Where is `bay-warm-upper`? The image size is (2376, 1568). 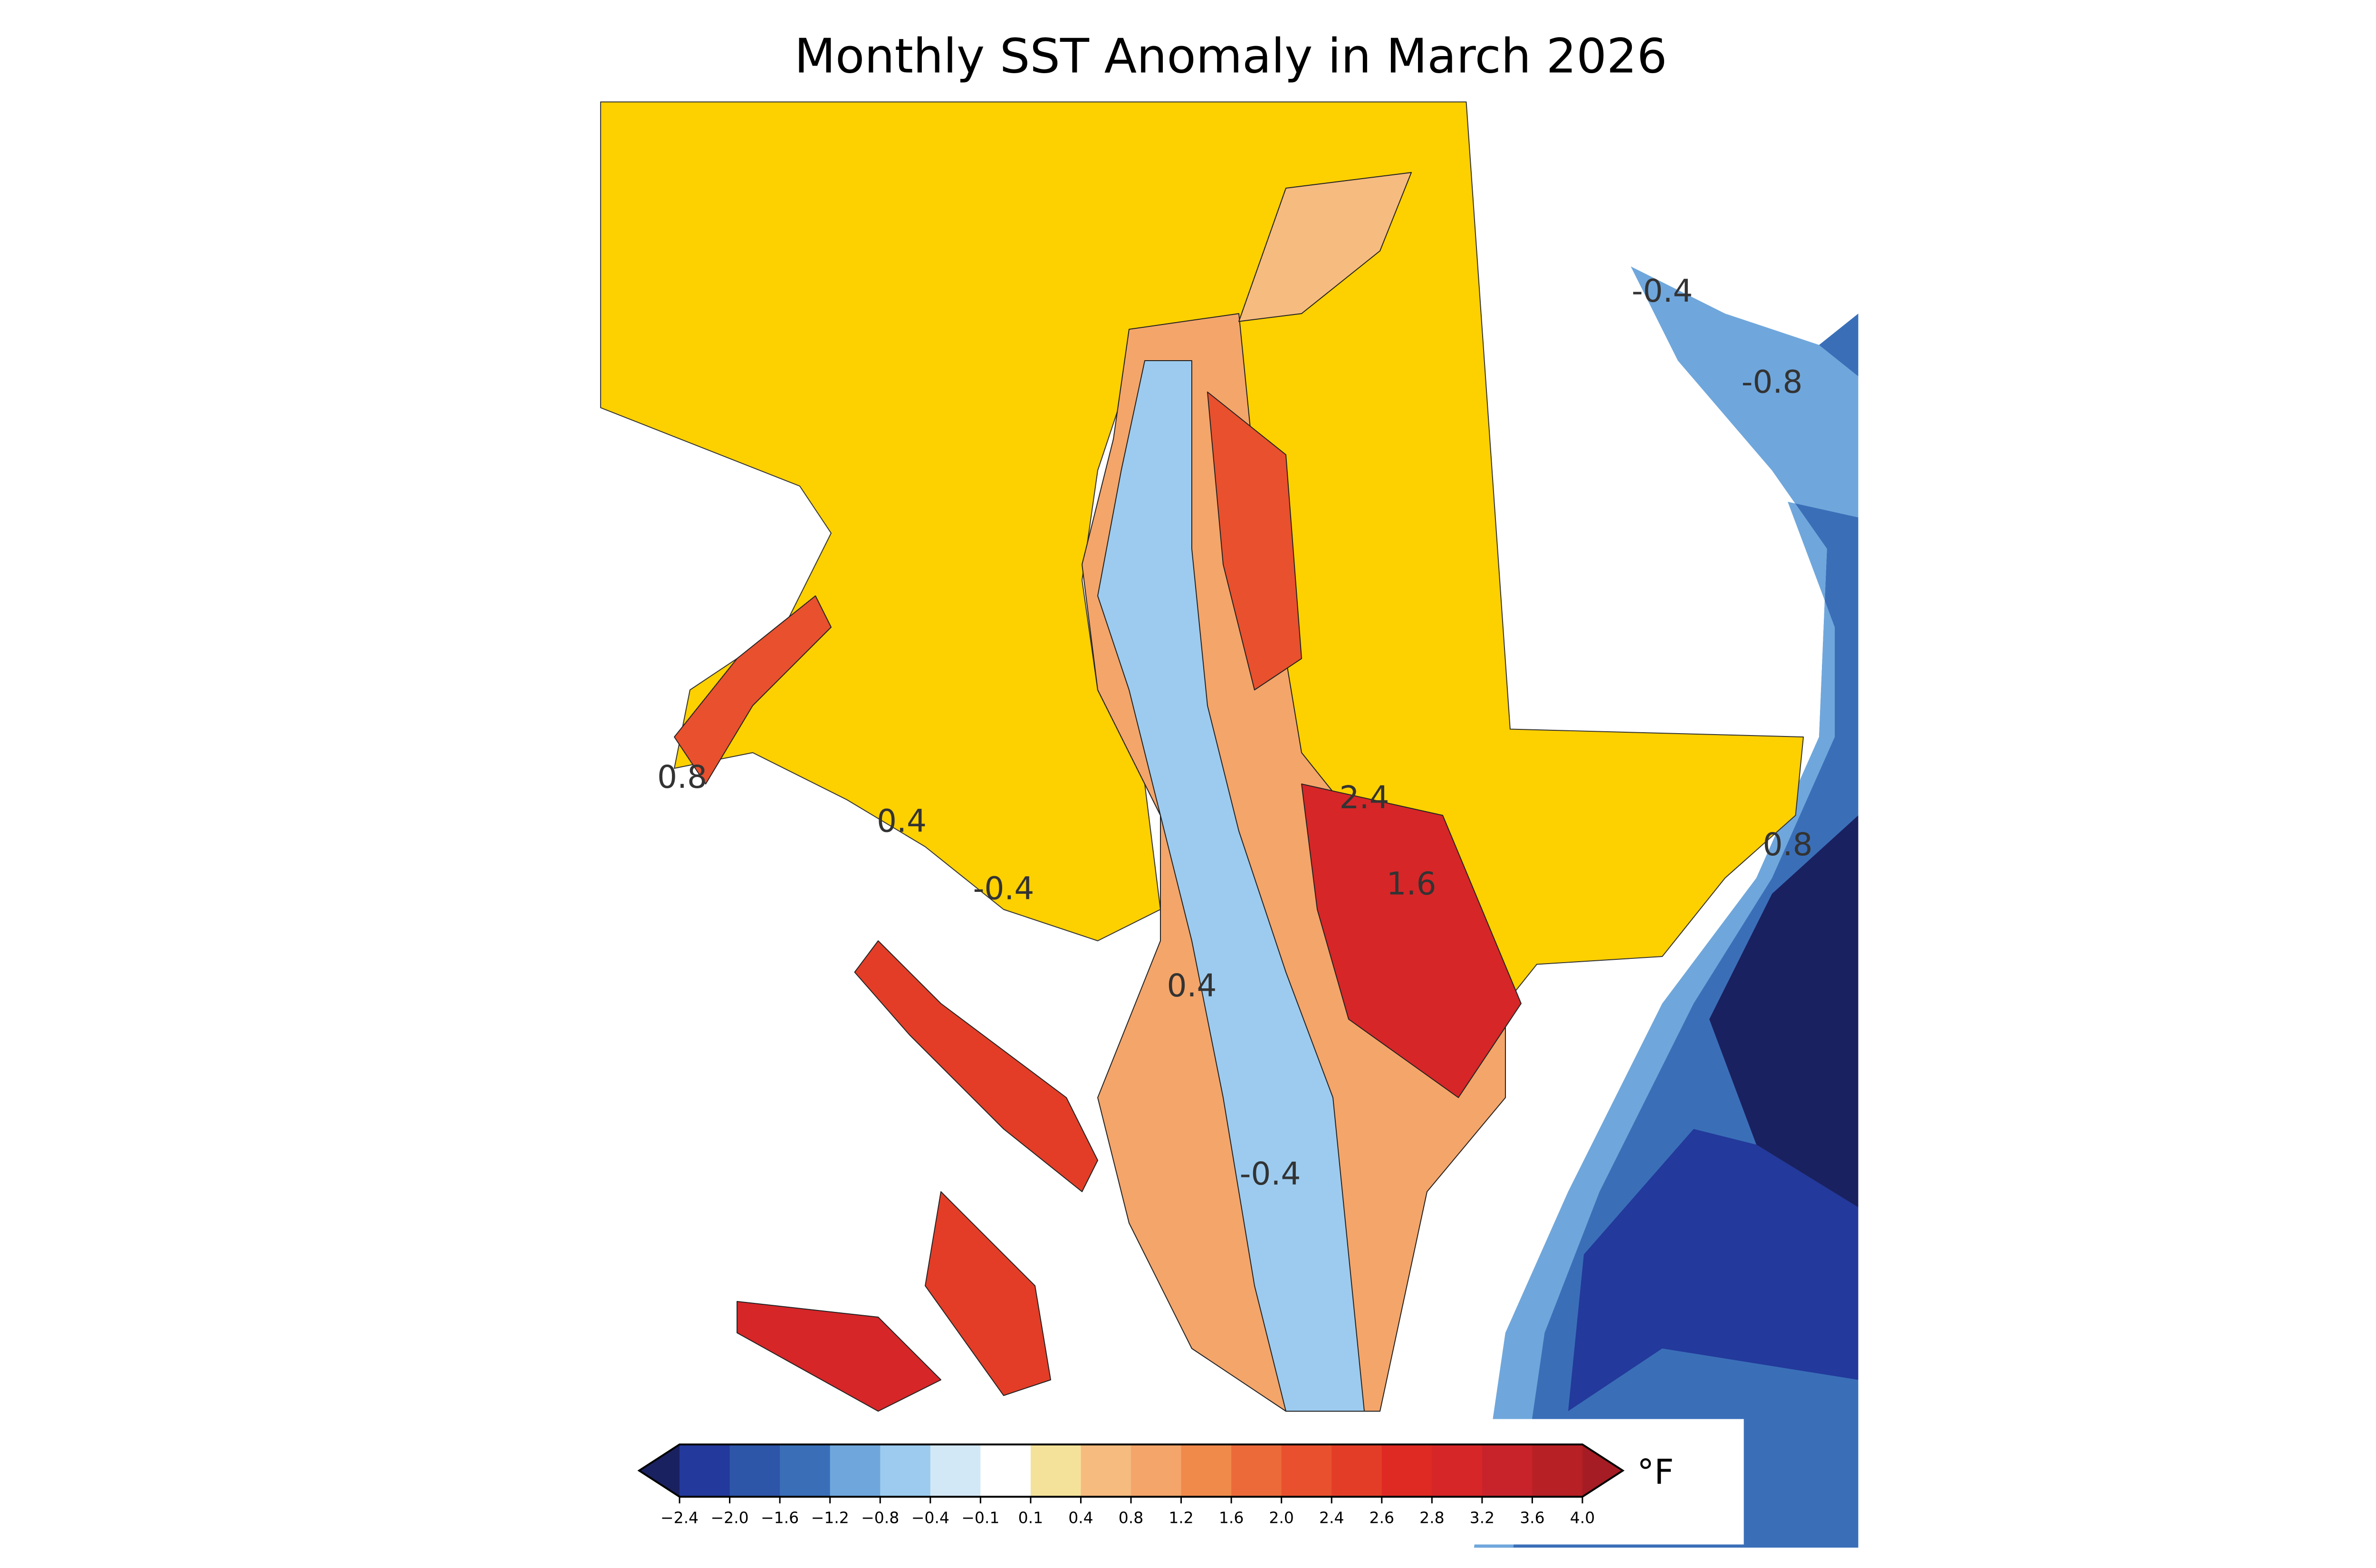
bay-warm-upper is located at coordinates (1254, 541).